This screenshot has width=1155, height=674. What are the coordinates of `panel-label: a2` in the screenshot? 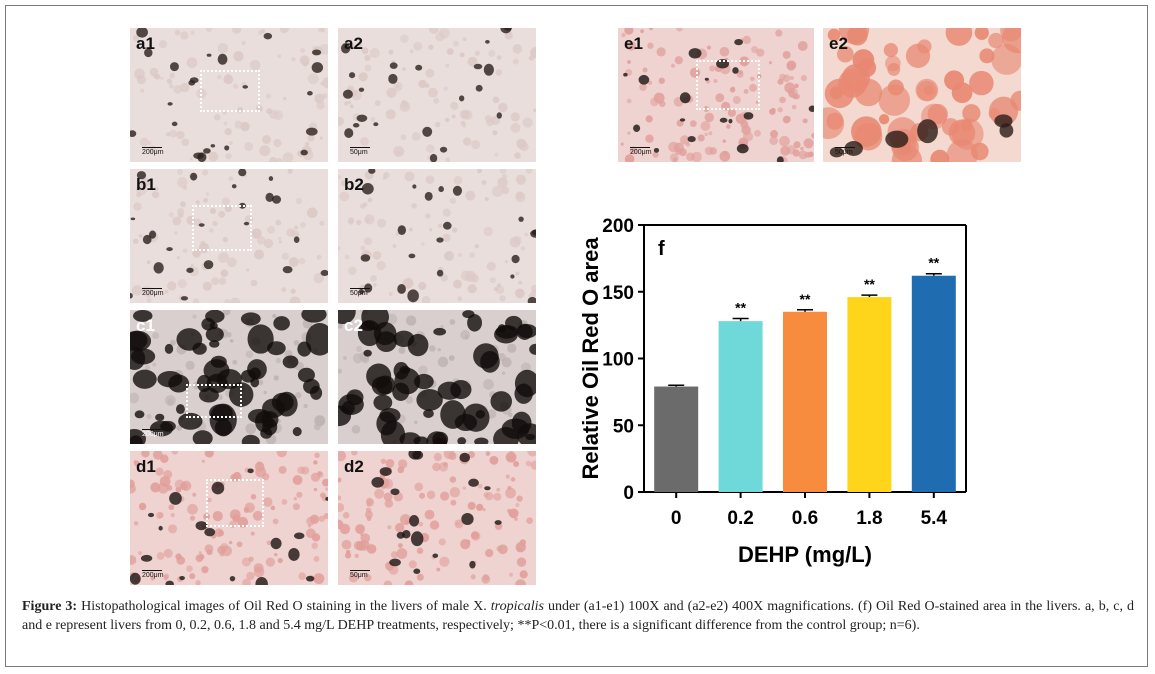 It's located at (353, 43).